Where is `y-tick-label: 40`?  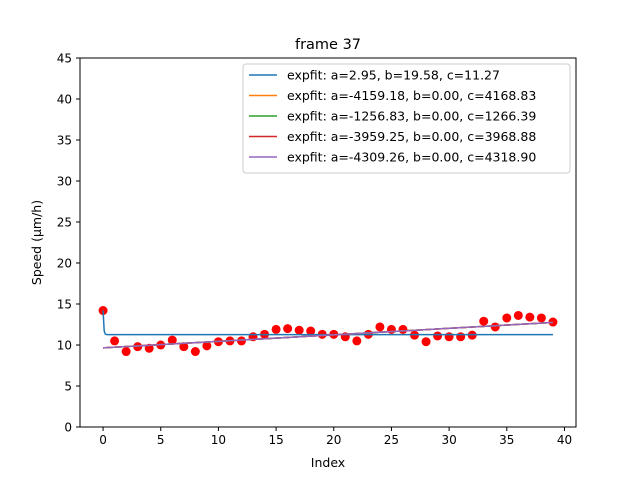 y-tick-label: 40 is located at coordinates (64, 100).